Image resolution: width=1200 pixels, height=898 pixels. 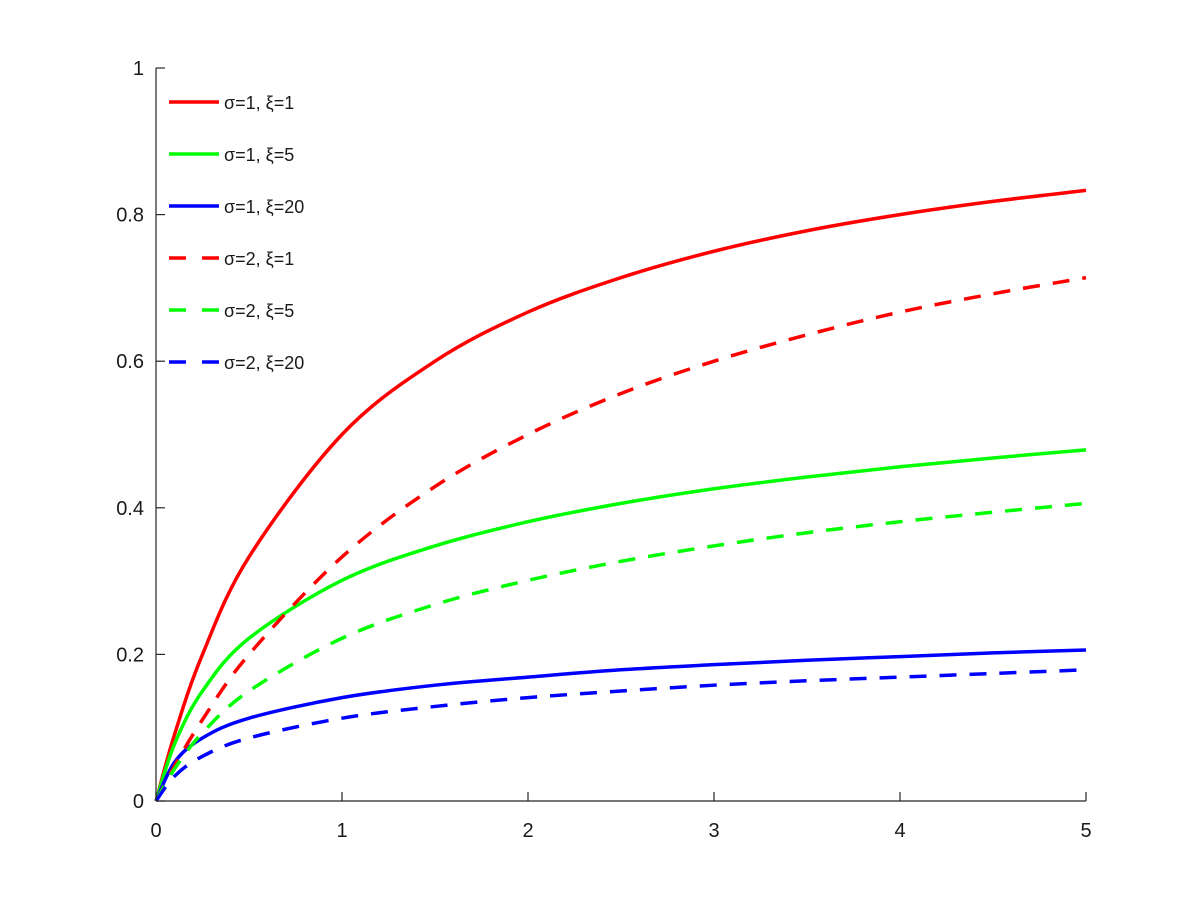 What do you see at coordinates (130, 362) in the screenshot?
I see `y-tick-label: 0.6` at bounding box center [130, 362].